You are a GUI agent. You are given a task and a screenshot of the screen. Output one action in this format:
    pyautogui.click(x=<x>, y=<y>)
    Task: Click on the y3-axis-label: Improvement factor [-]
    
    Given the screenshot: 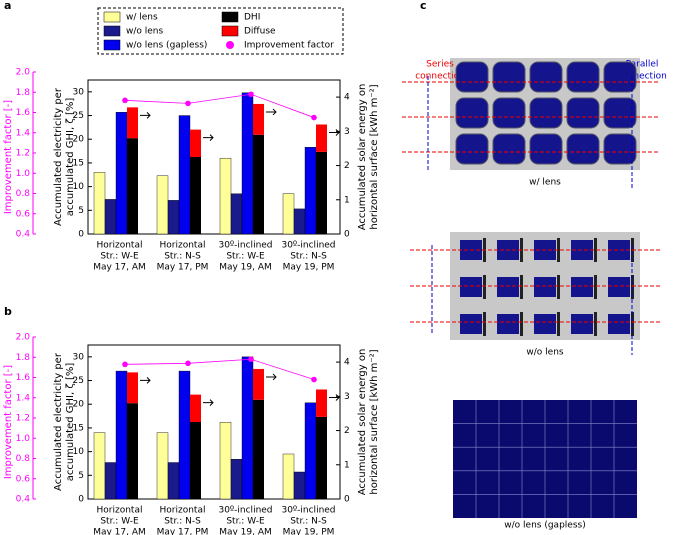 What is the action you would take?
    pyautogui.click(x=8, y=422)
    